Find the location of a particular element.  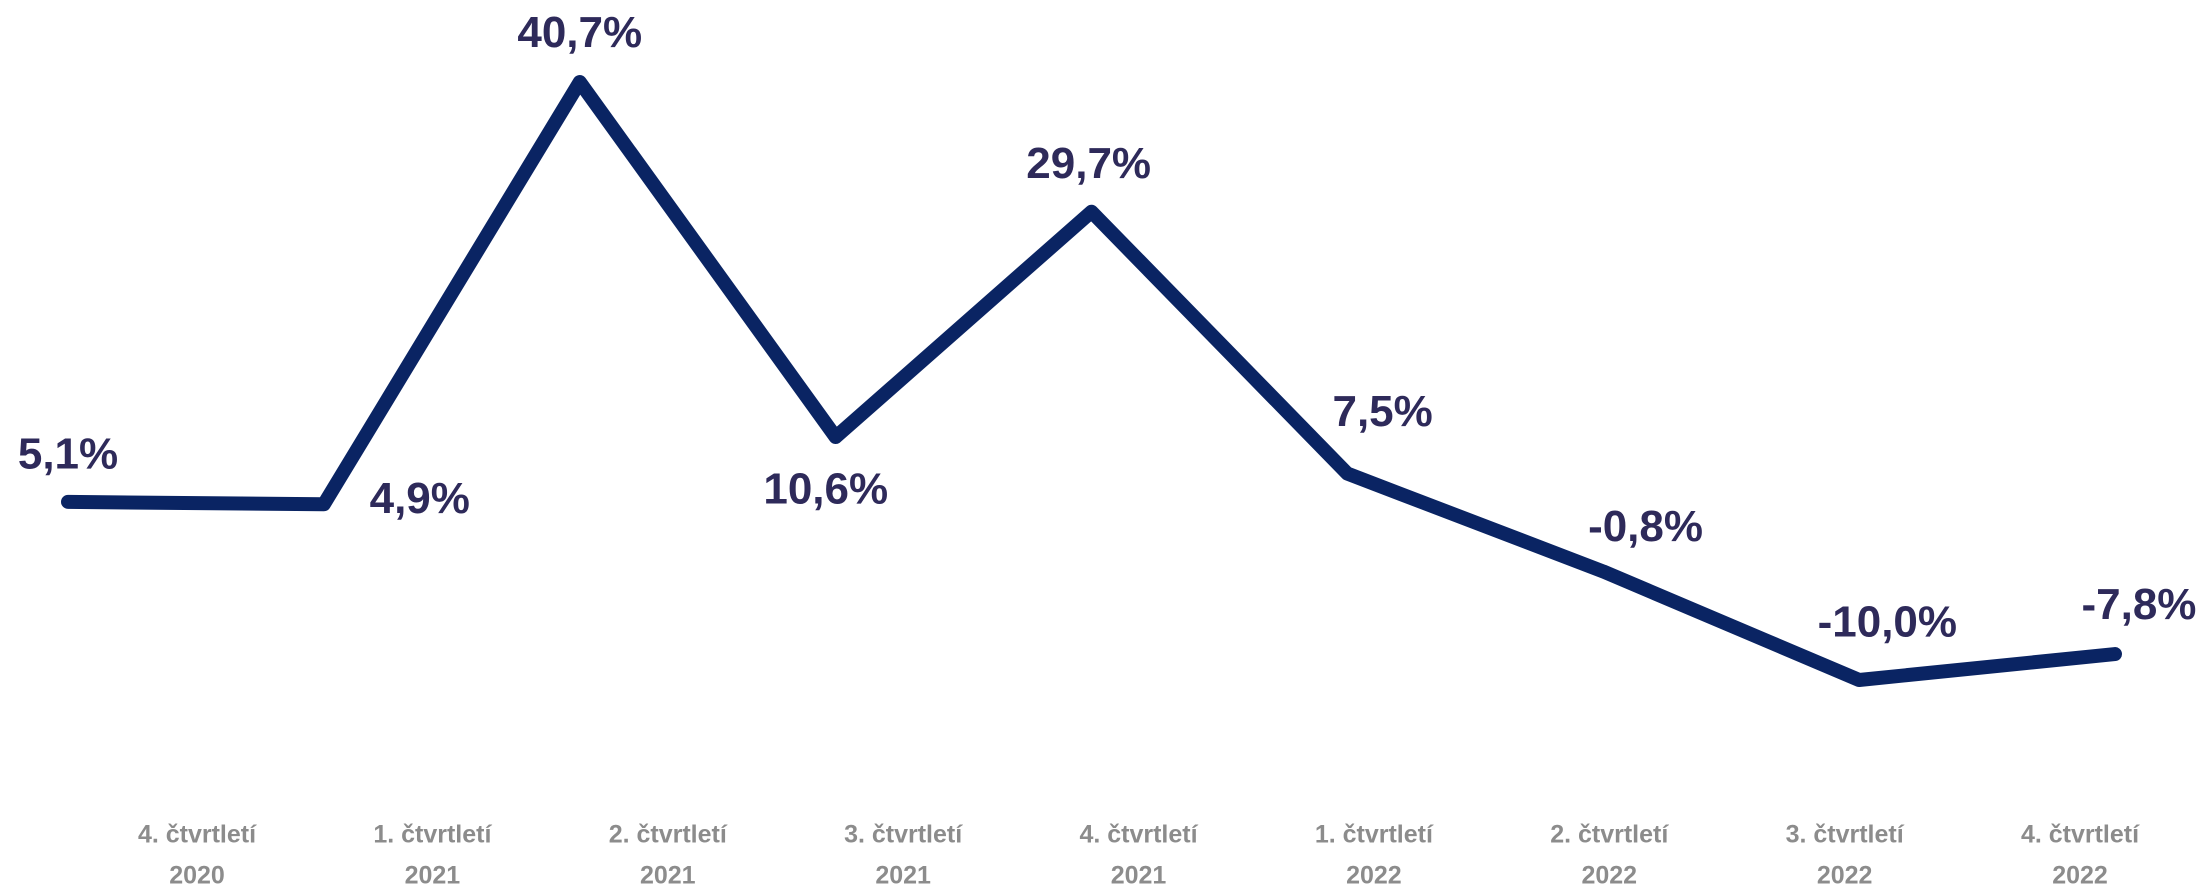

value-label: -0,8% is located at coordinates (1645, 526).